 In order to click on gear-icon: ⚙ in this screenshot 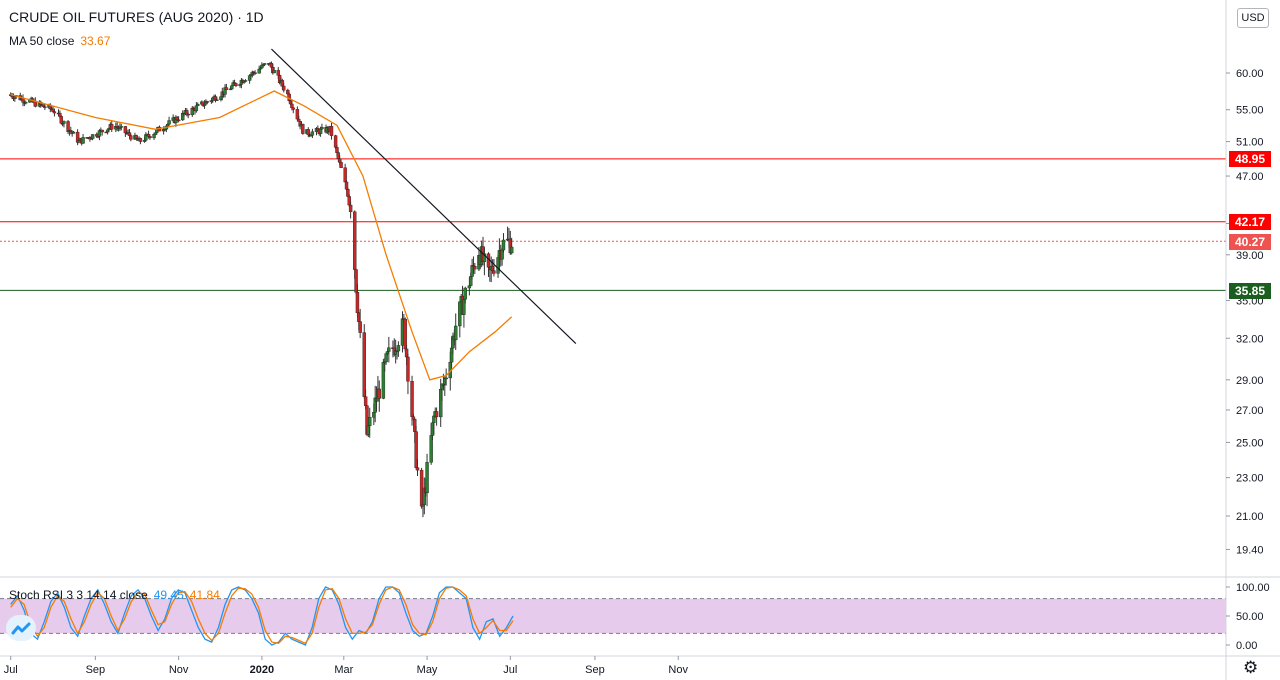, I will do `click(1251, 667)`.